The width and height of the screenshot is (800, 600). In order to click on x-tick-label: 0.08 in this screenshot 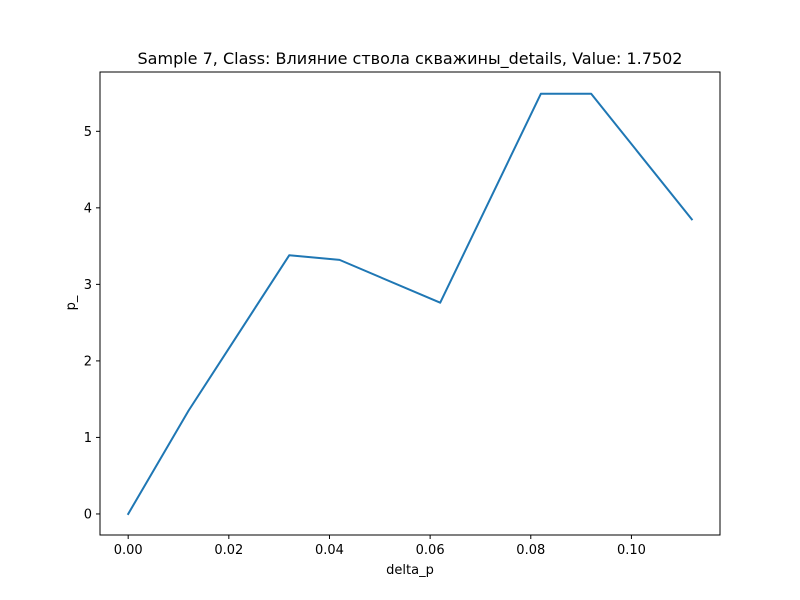, I will do `click(530, 550)`.